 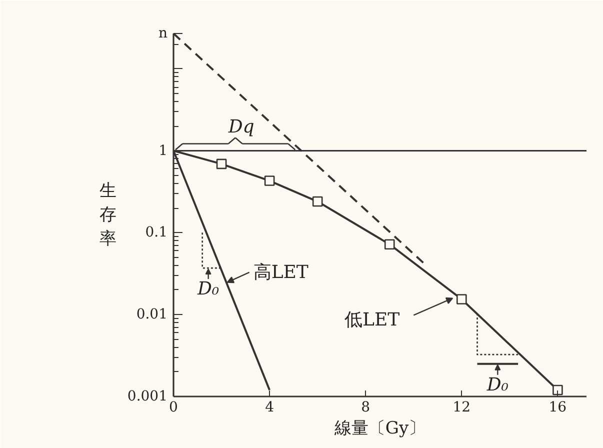 I want to click on x-tick-label: 4, so click(x=269, y=408).